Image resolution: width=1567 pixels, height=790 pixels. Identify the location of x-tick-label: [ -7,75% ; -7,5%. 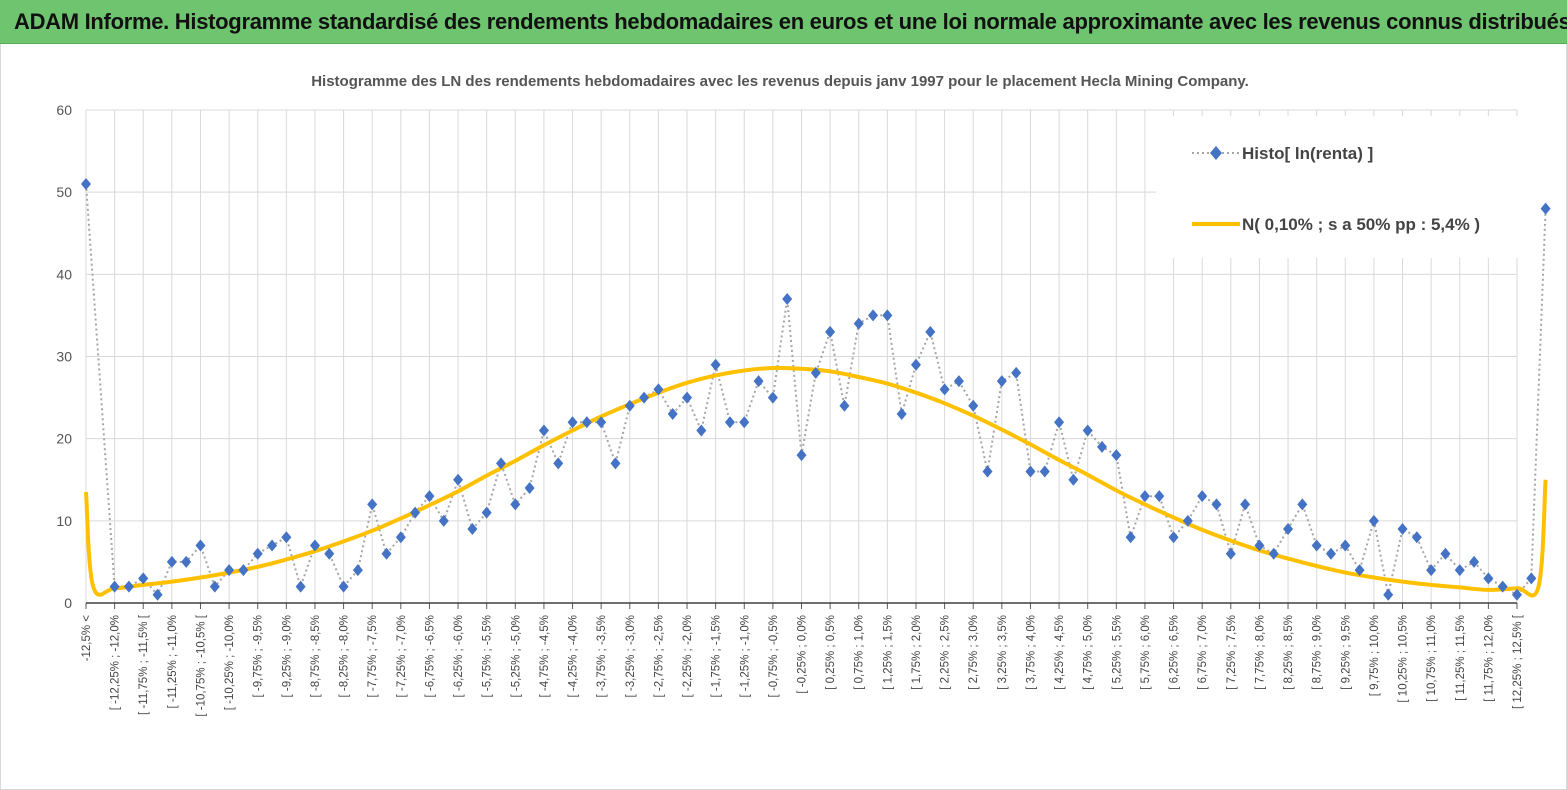
(373, 656).